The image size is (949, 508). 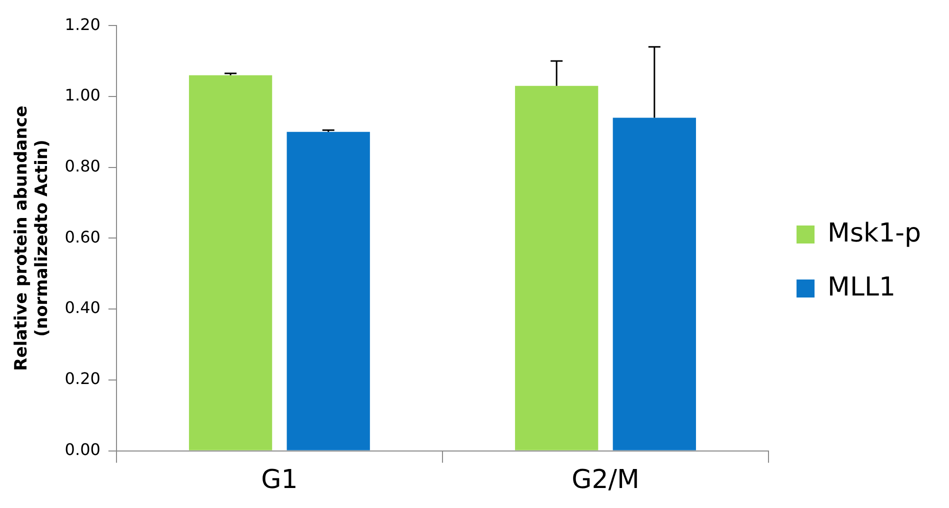 What do you see at coordinates (82, 378) in the screenshot?
I see `y-tick-label: 0.20` at bounding box center [82, 378].